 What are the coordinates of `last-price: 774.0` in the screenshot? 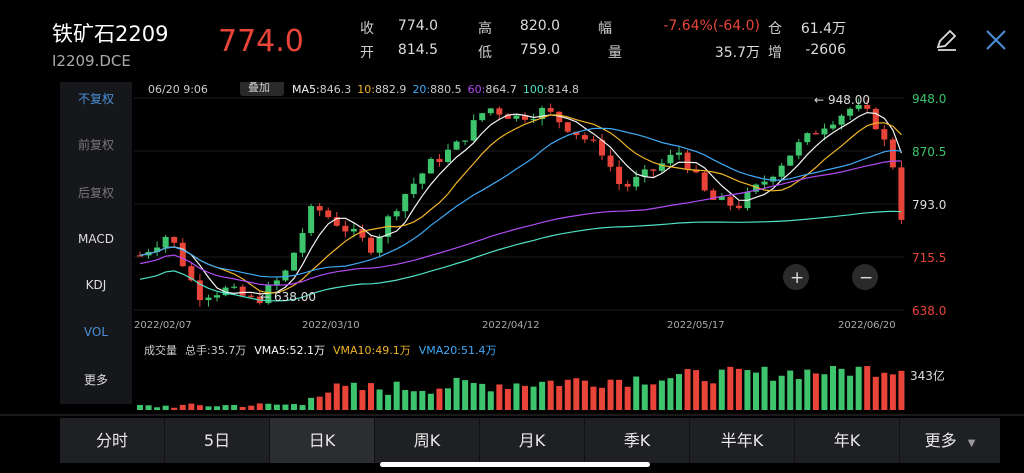 It's located at (261, 41).